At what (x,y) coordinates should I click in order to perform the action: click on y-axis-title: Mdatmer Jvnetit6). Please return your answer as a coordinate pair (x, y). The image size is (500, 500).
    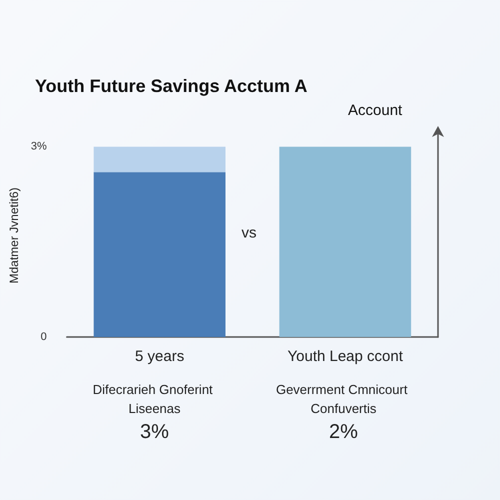
    Looking at the image, I should click on (14, 235).